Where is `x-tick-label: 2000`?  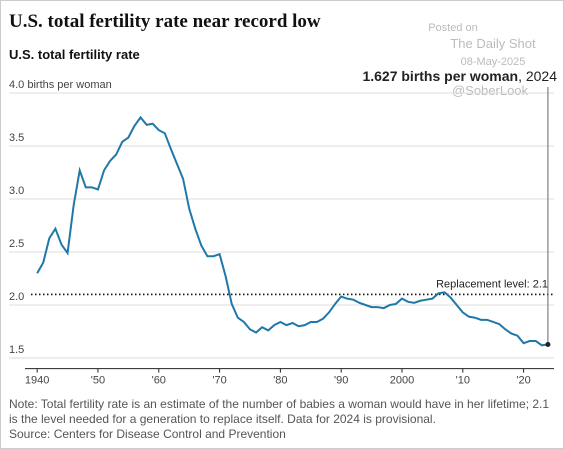
x-tick-label: 2000 is located at coordinates (402, 381).